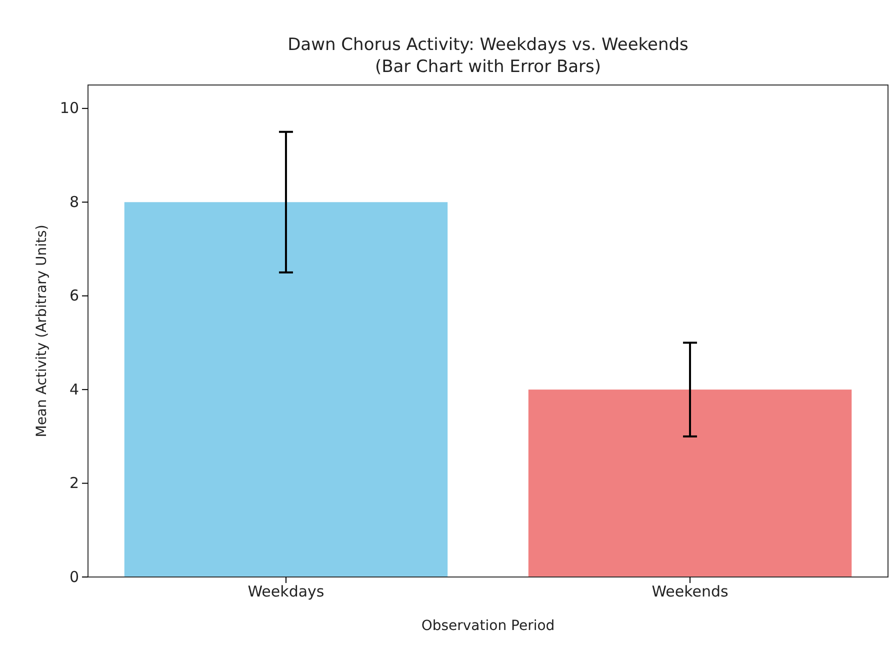  I want to click on y-tick-label: 8, so click(74, 201).